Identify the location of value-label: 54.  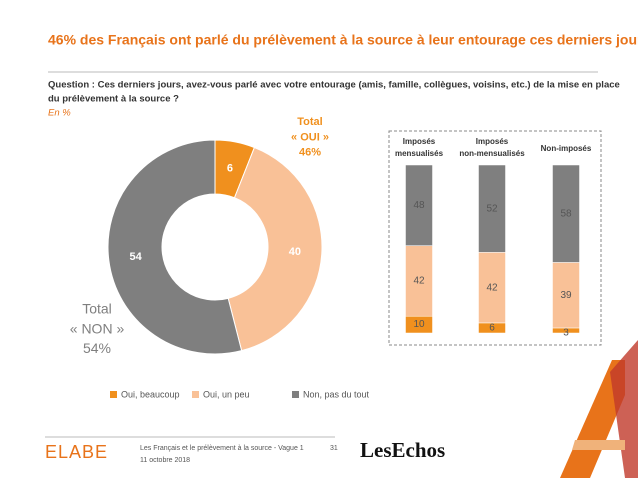
(136, 257).